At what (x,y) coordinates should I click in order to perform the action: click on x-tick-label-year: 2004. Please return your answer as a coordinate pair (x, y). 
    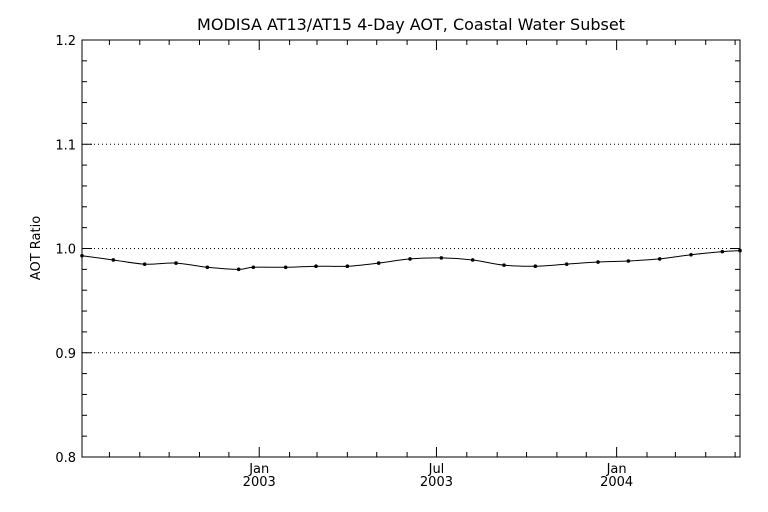
    Looking at the image, I should click on (616, 482).